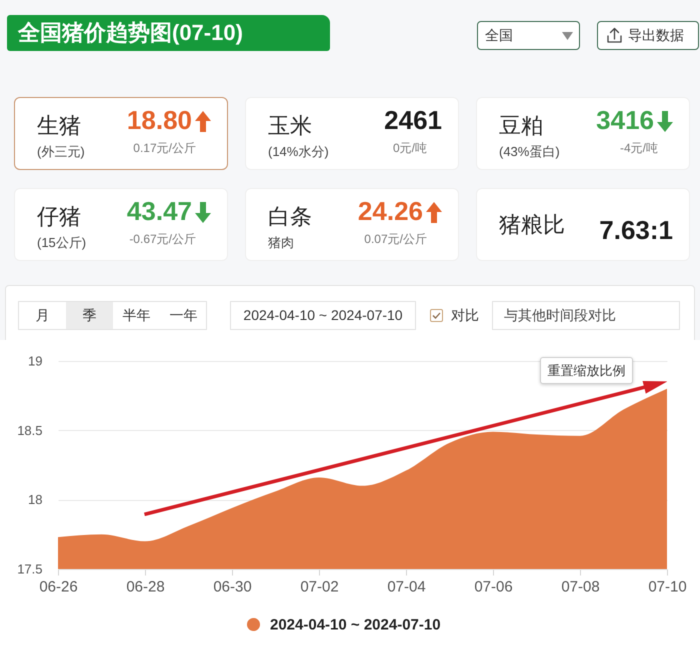  What do you see at coordinates (59, 126) in the screenshot?
I see `text: 生猪` at bounding box center [59, 126].